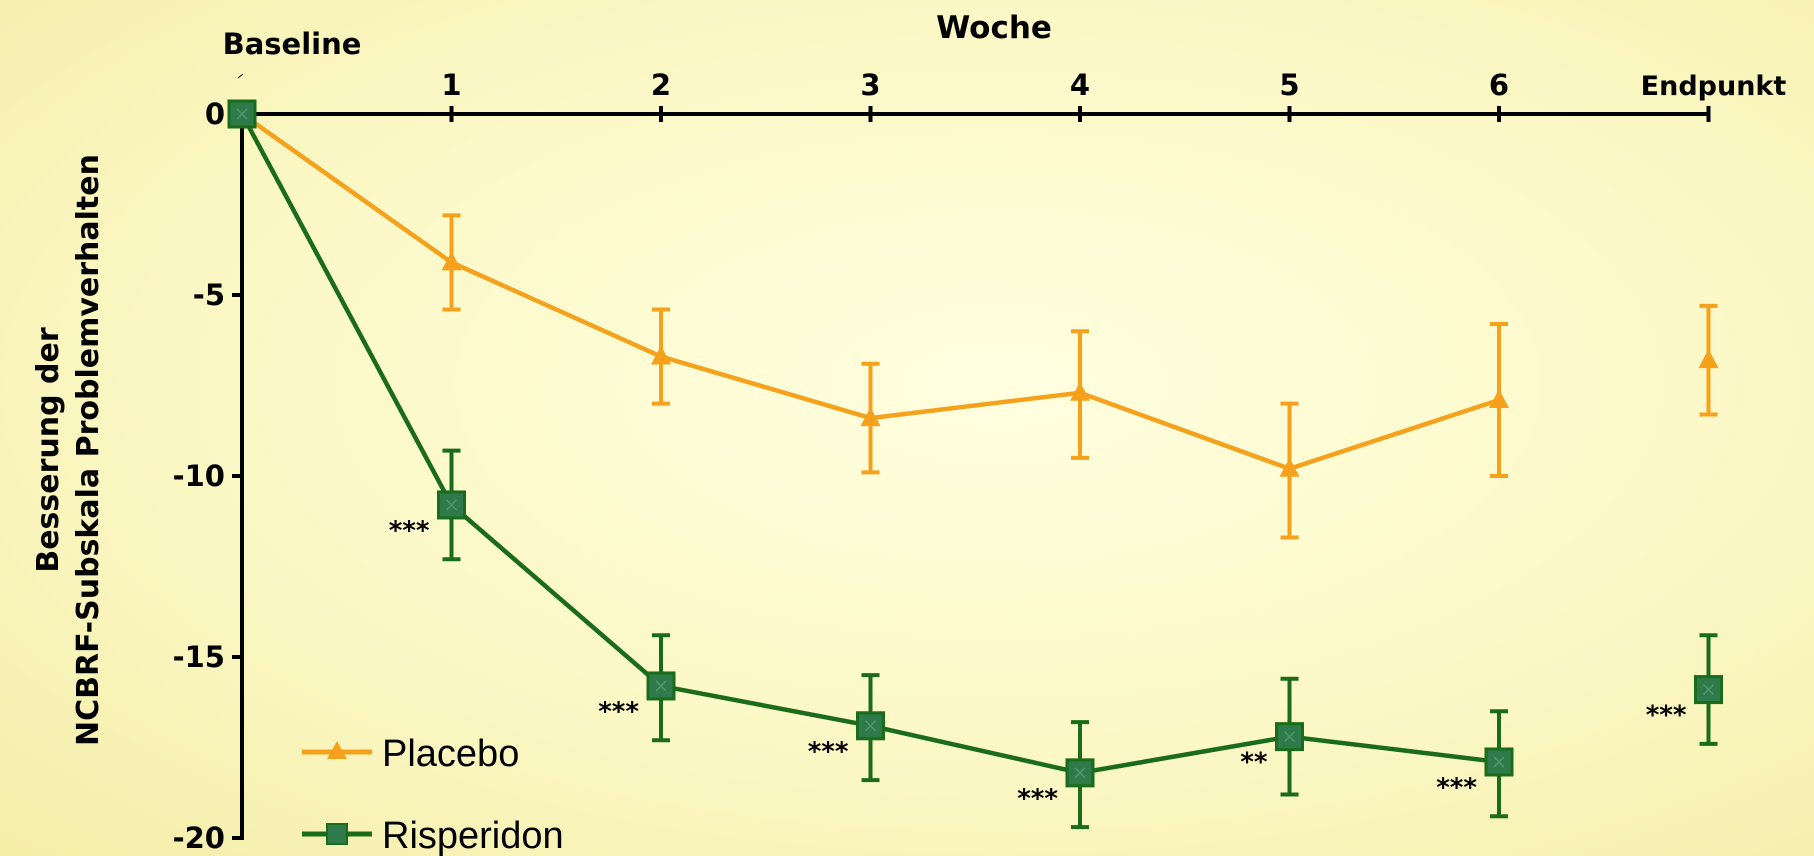  I want to click on y-axis-title-line2: NCBRF-Subskala Problemverhalten, so click(88, 450).